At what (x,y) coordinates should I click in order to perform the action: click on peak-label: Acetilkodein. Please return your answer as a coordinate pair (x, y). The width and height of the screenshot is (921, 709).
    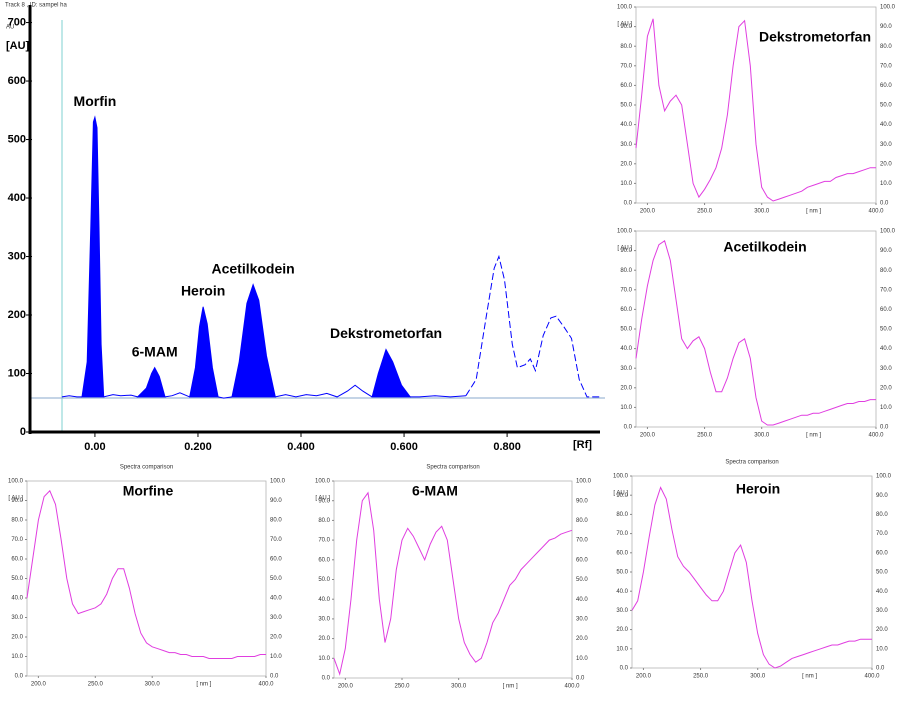
    Looking at the image, I should click on (252, 268).